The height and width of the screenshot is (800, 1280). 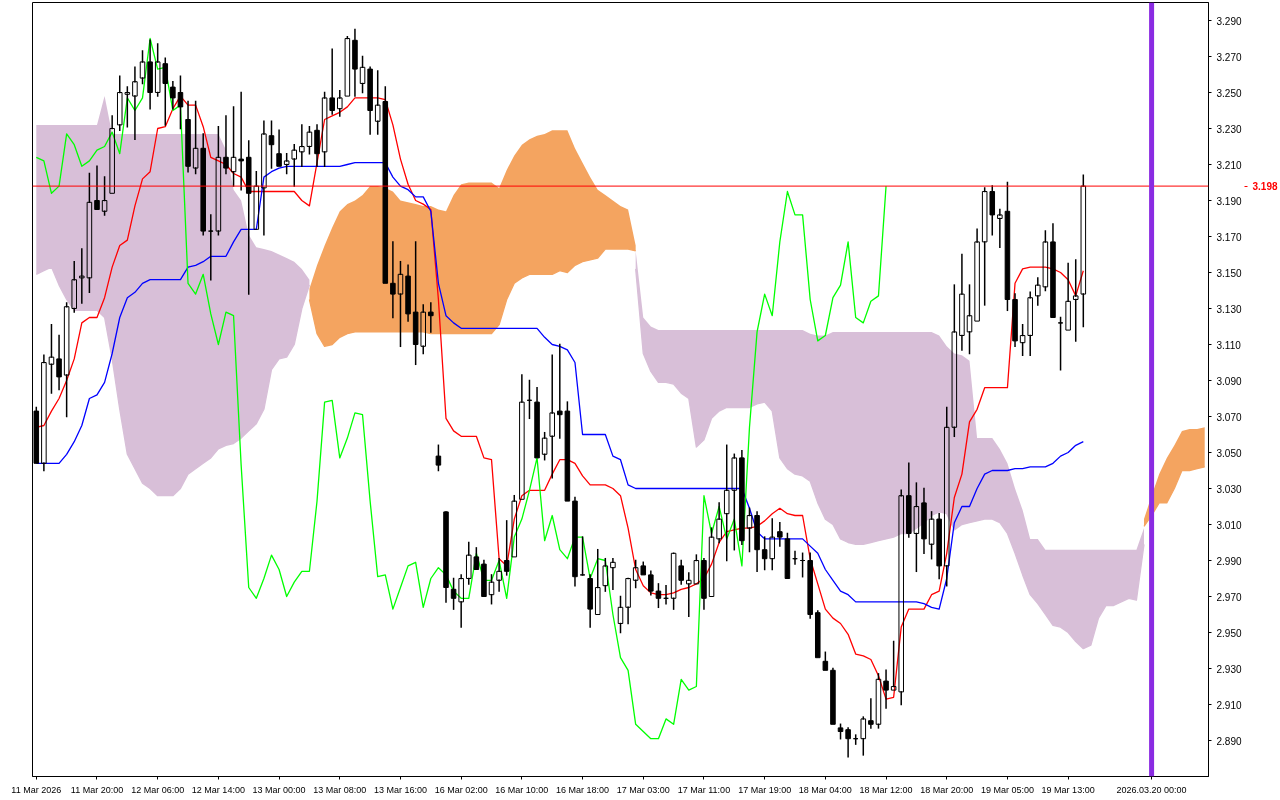 What do you see at coordinates (1229, 741) in the screenshot?
I see `y-tick-label: 2.890` at bounding box center [1229, 741].